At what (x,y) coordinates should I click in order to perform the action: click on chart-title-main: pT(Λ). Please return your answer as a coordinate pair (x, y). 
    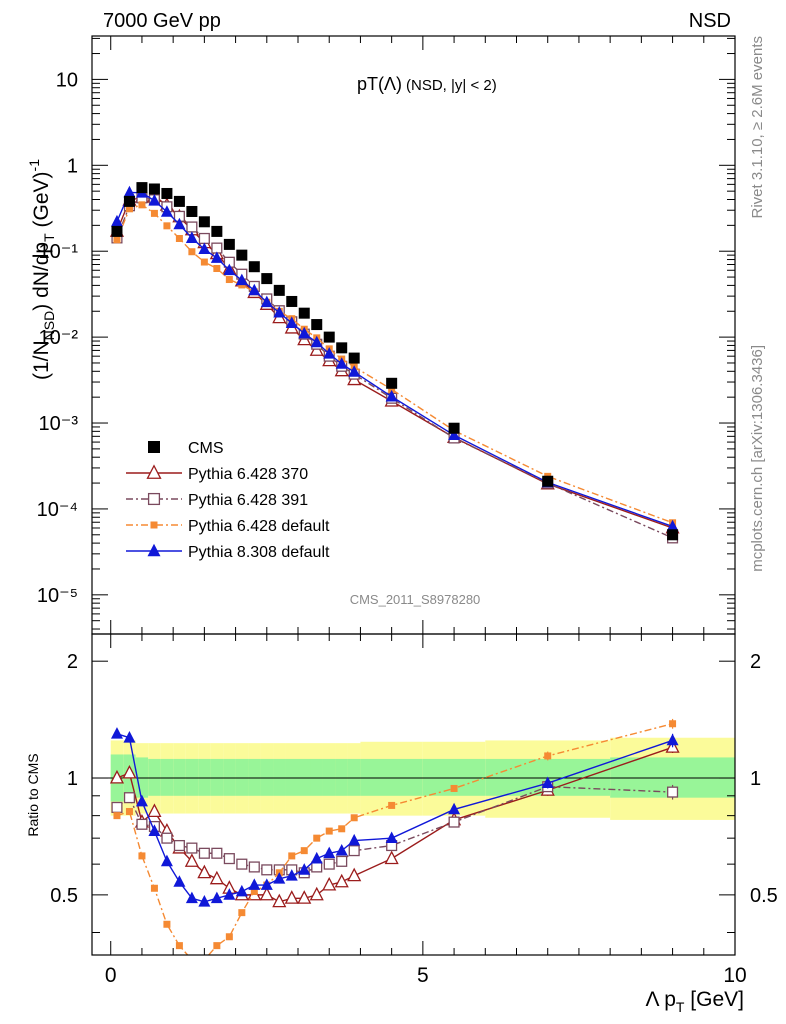
    Looking at the image, I should click on (379, 84).